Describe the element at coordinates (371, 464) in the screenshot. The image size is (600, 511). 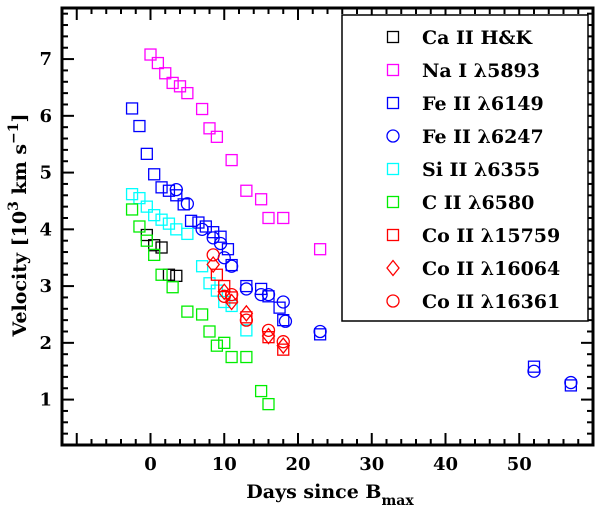
I see `x-tick-label: 30` at that location.